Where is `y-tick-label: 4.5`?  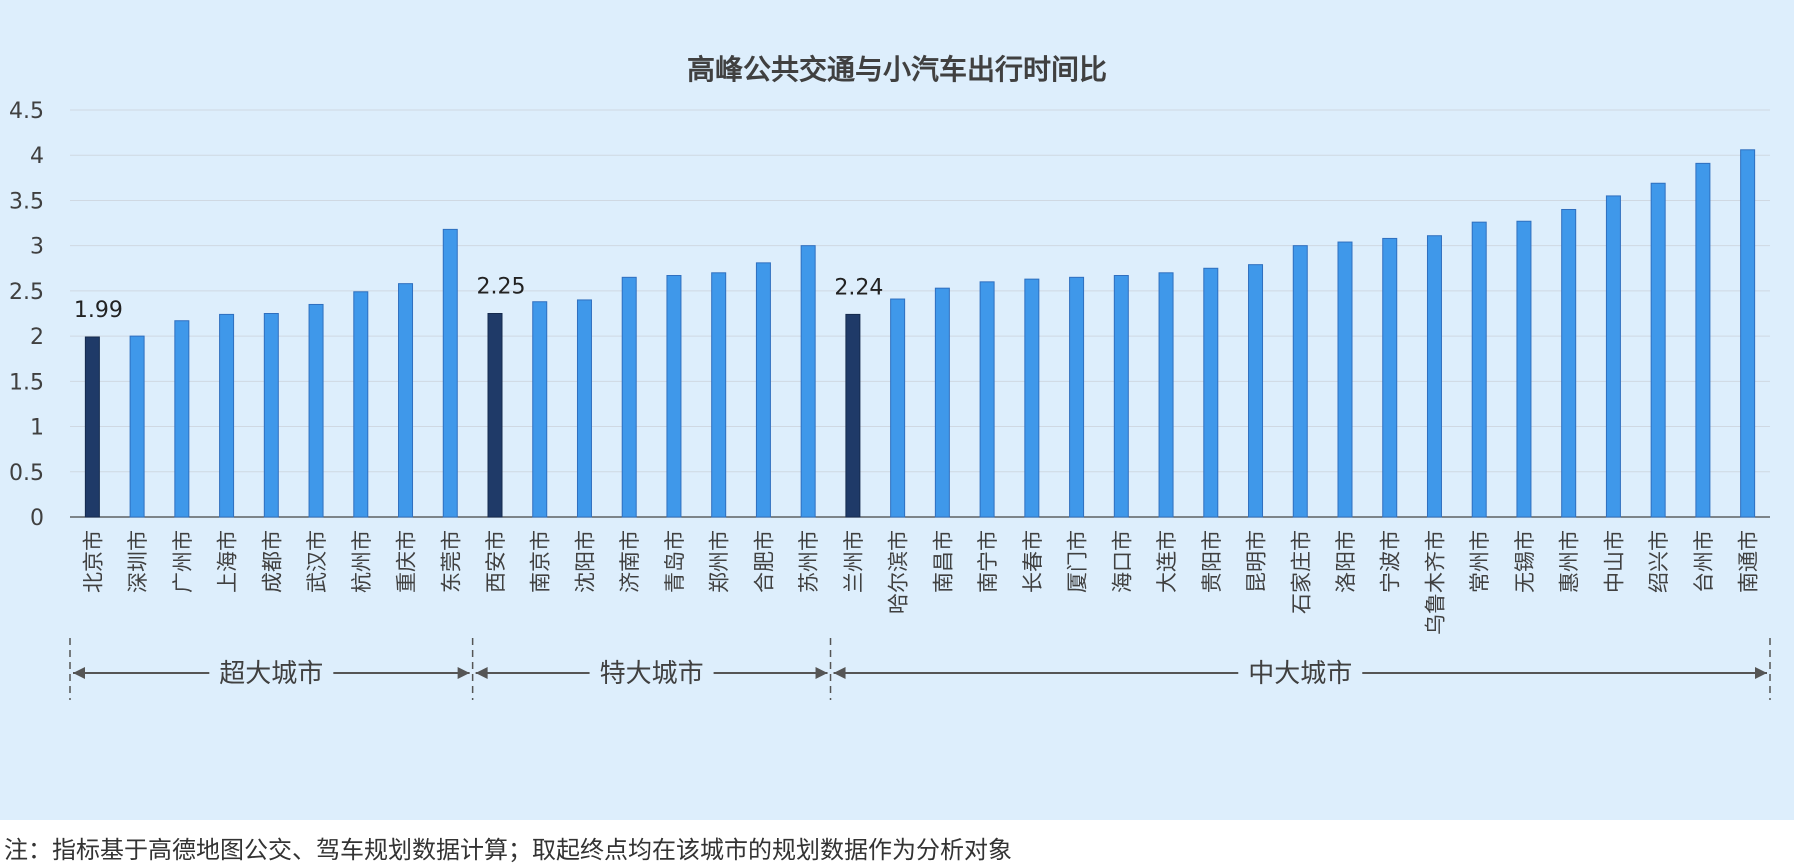
y-tick-label: 4.5 is located at coordinates (26, 111).